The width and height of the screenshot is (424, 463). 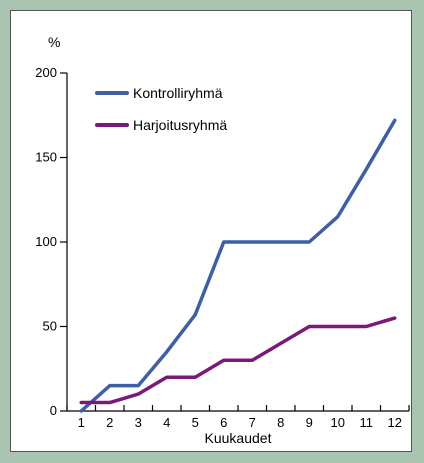 What do you see at coordinates (280, 422) in the screenshot?
I see `x-tick-label: 8` at bounding box center [280, 422].